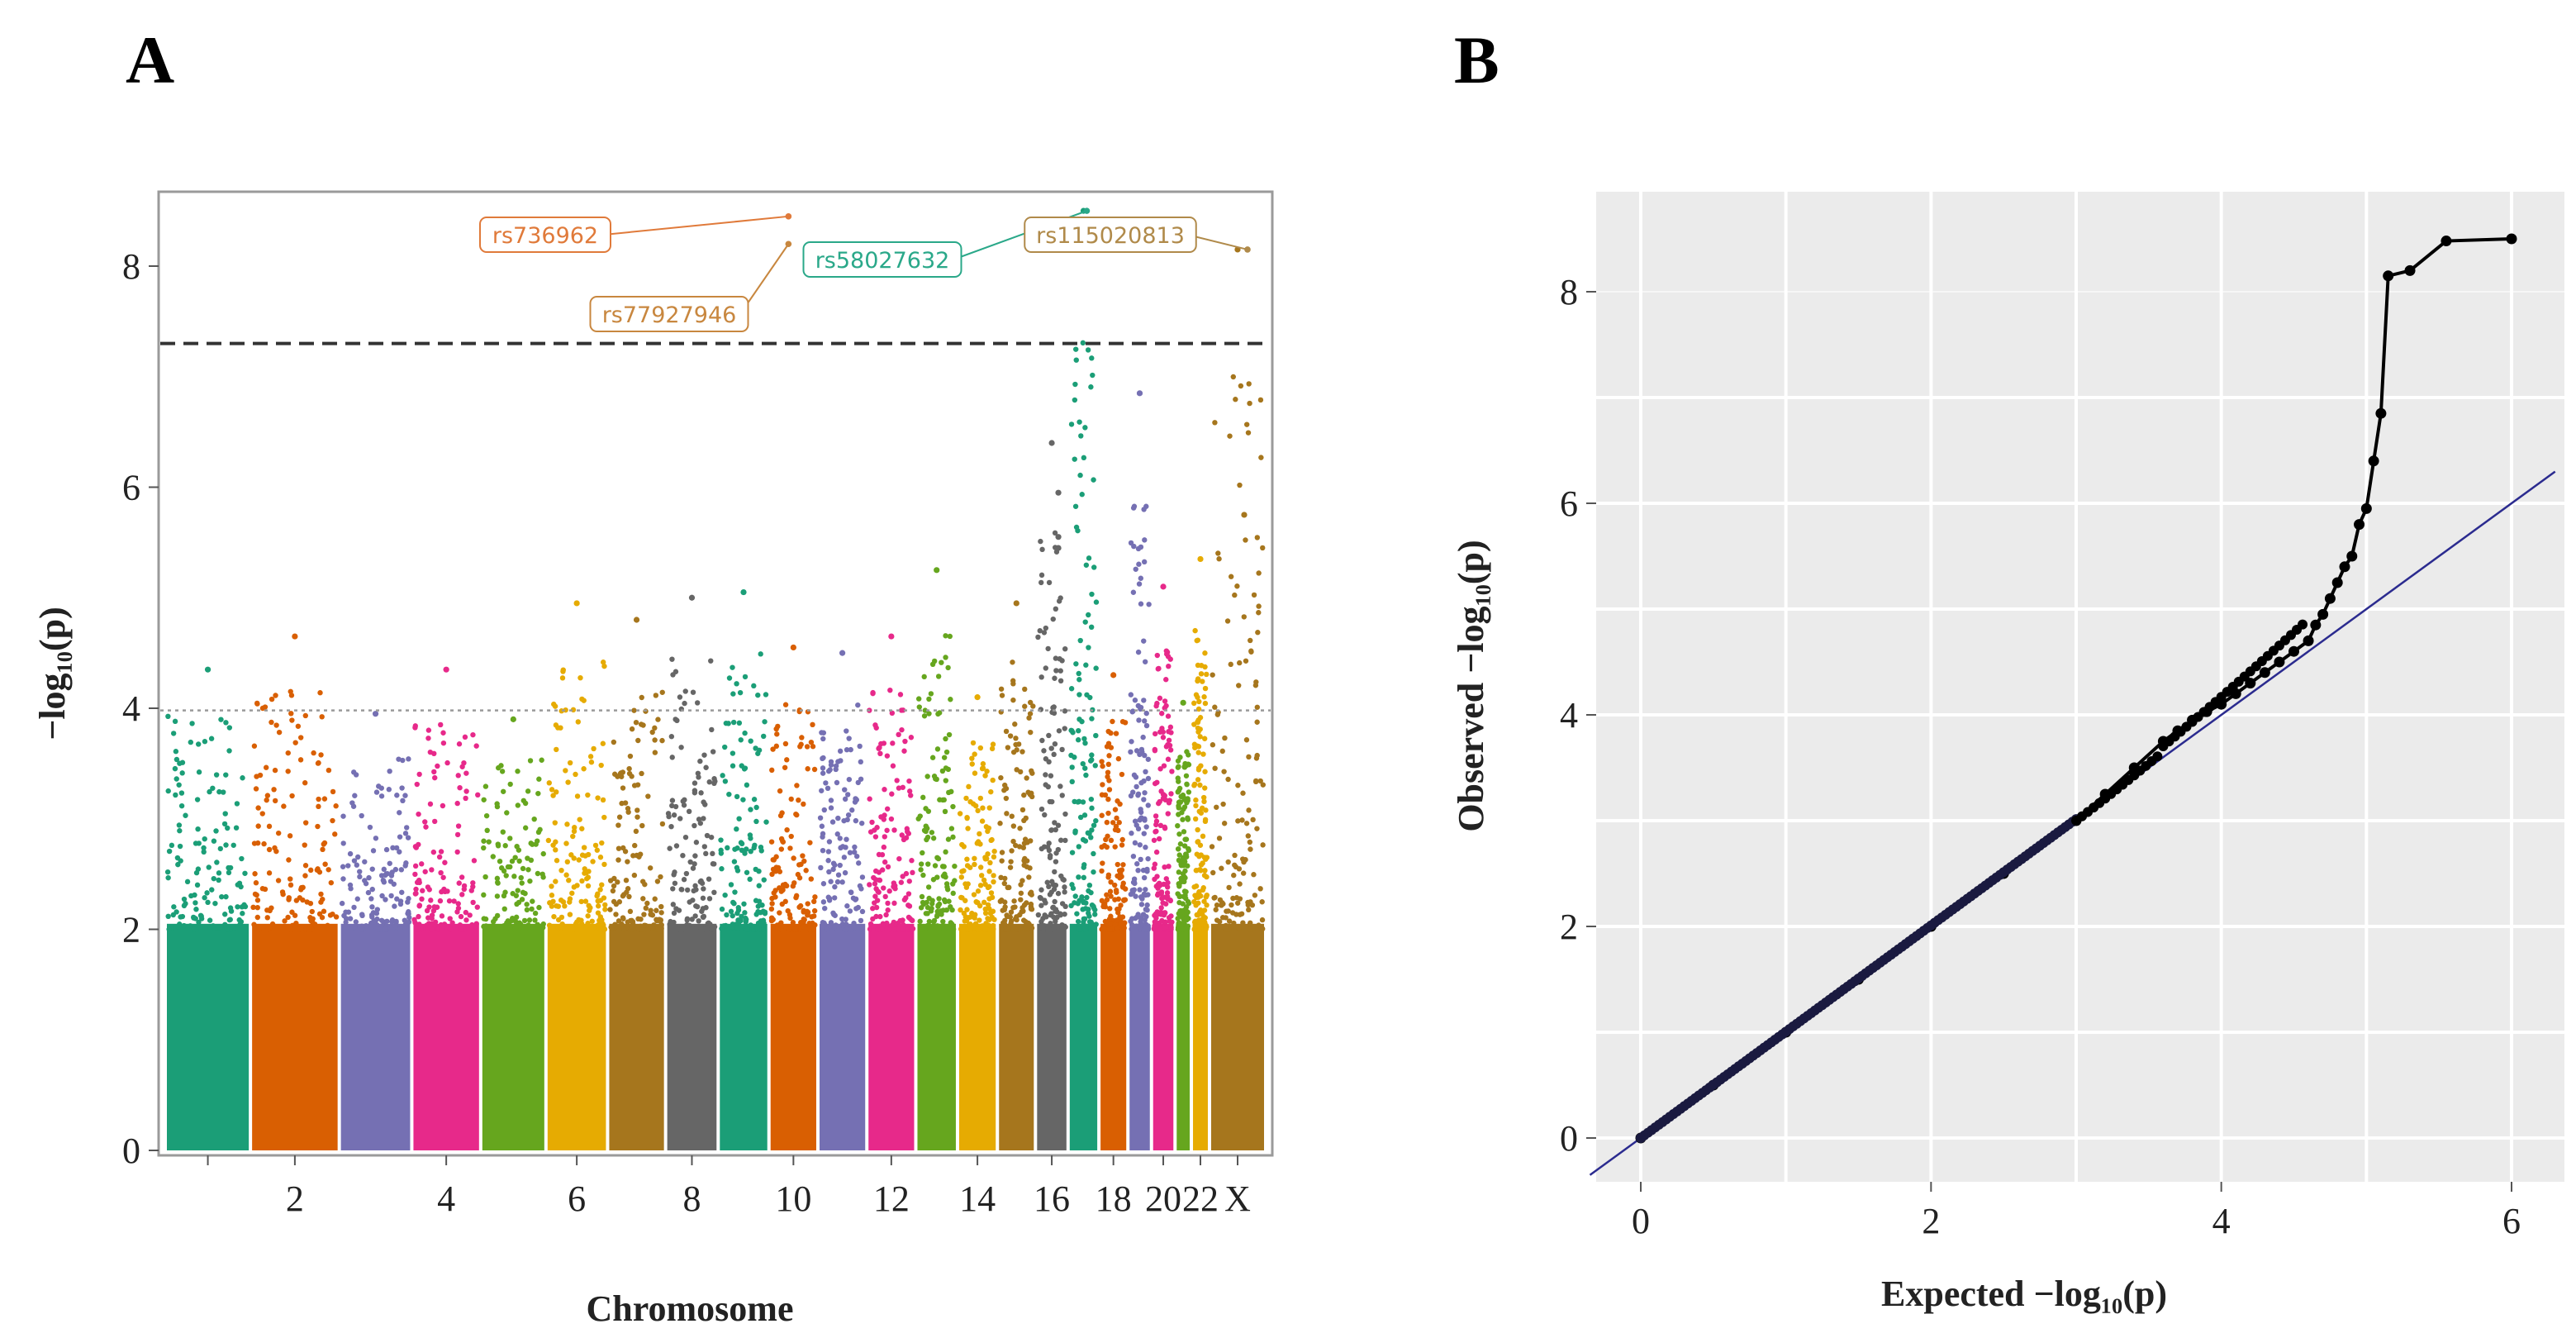  Describe the element at coordinates (1052, 1198) in the screenshot. I see `x-tick-label: 16` at that location.